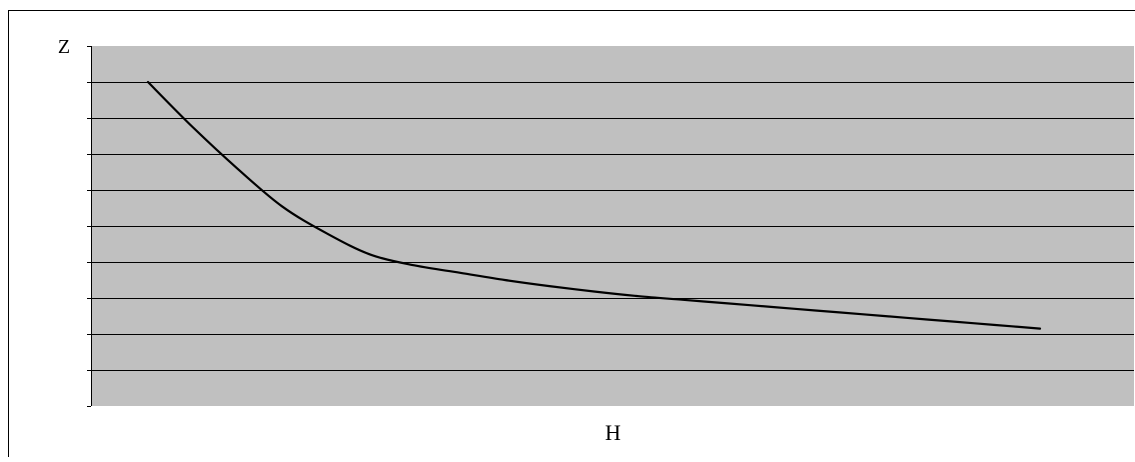  What do you see at coordinates (89, 226) in the screenshot?
I see `y-axis-ticks` at bounding box center [89, 226].